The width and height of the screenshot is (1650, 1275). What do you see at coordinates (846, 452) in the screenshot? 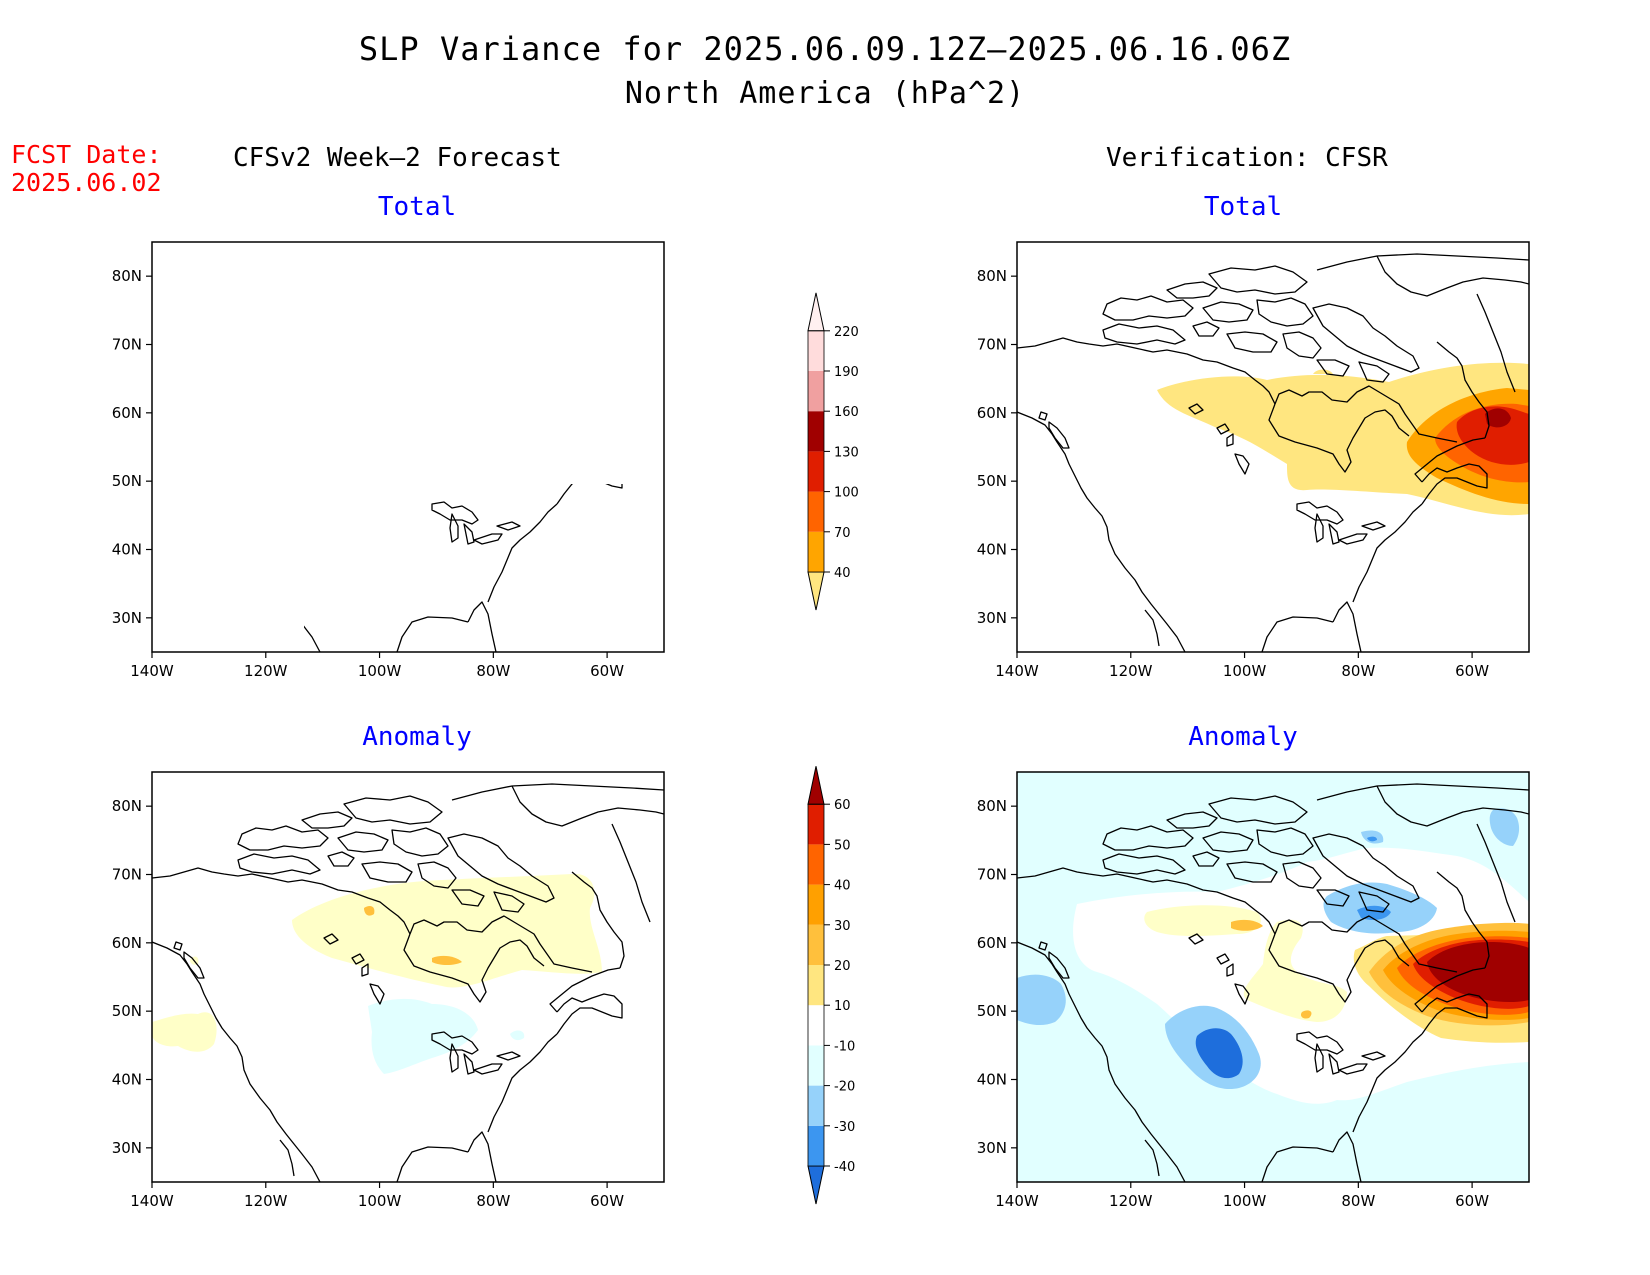
I see `colorbar-label: 130` at bounding box center [846, 452].